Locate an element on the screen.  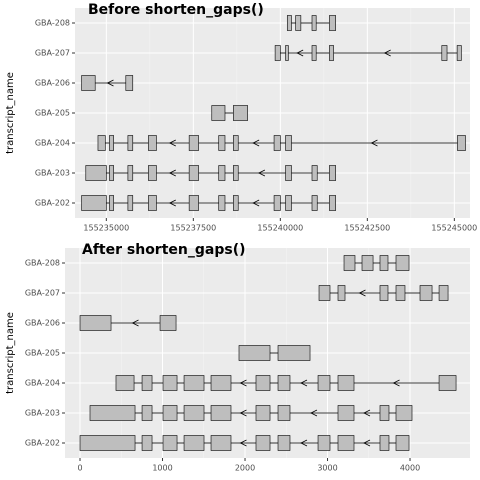
x-tick-label: 155245000 is located at coordinates (454, 228).